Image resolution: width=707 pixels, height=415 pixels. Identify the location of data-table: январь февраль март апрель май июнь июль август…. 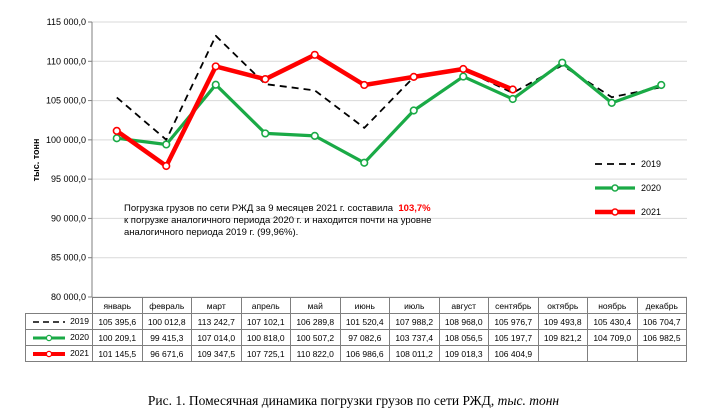
(356, 329).